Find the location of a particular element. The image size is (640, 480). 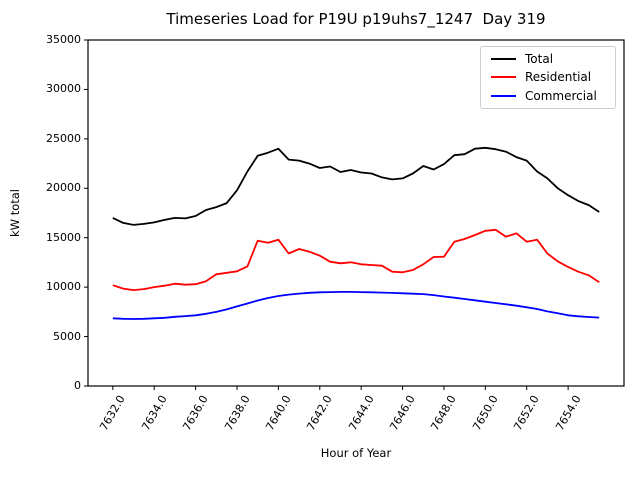

series-line-residential is located at coordinates (356, 260).